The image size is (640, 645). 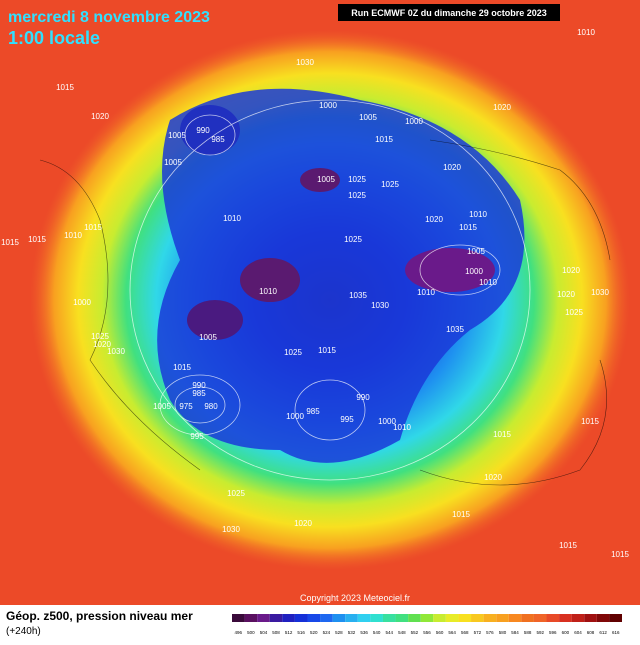 I want to click on colorbar-label: 532, so click(x=352, y=632).